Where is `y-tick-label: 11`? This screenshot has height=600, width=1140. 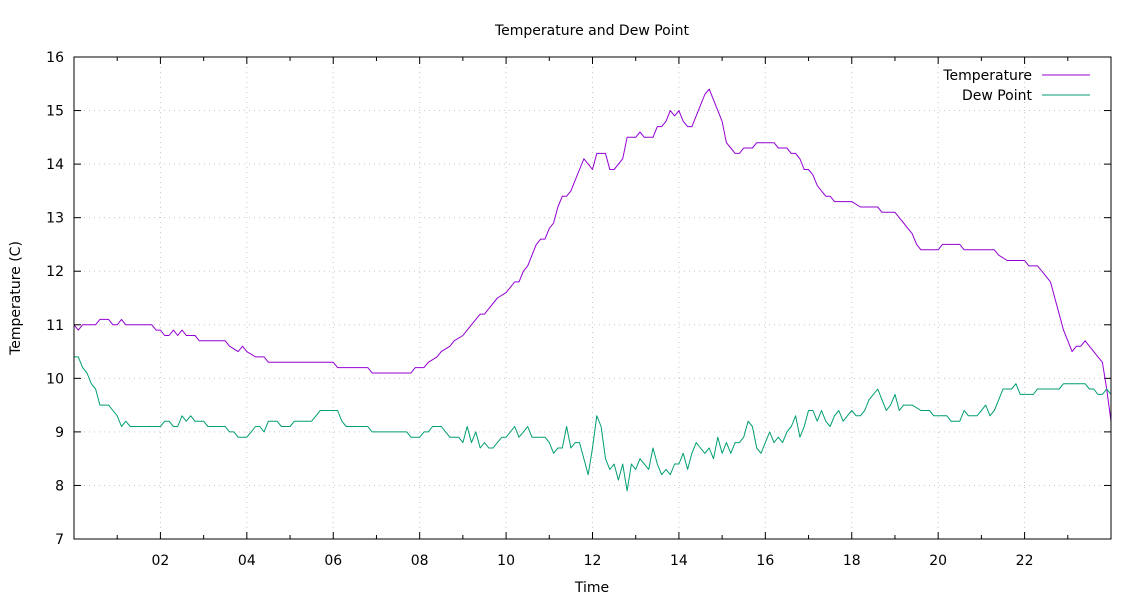
y-tick-label: 11 is located at coordinates (55, 326).